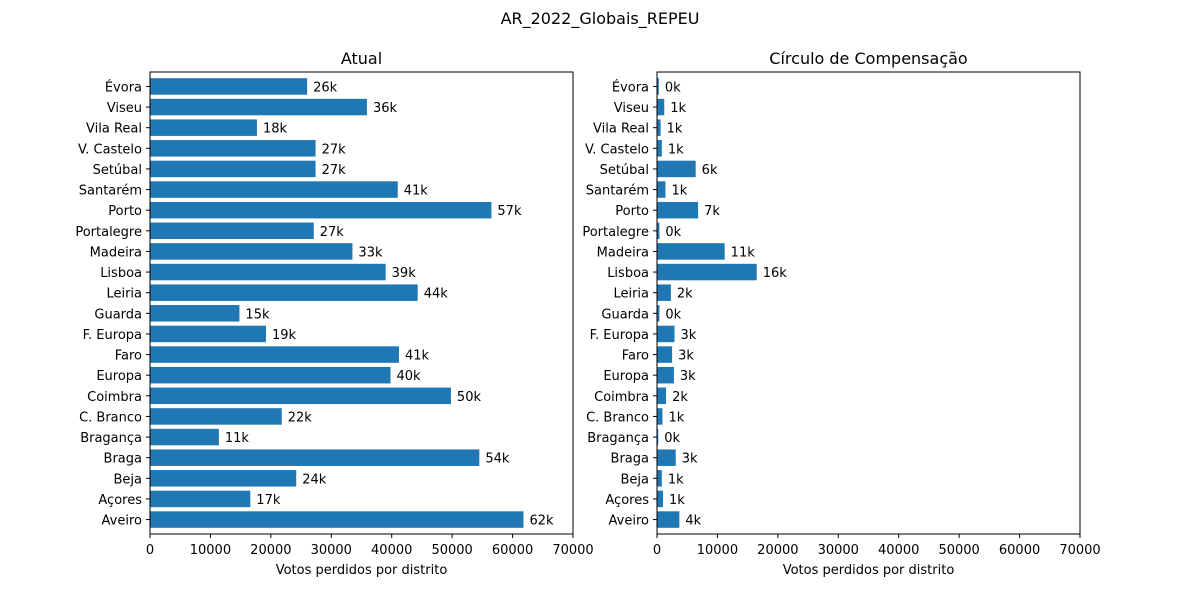 This screenshot has width=1200, height=600. I want to click on bar-data-label: 19k, so click(284, 335).